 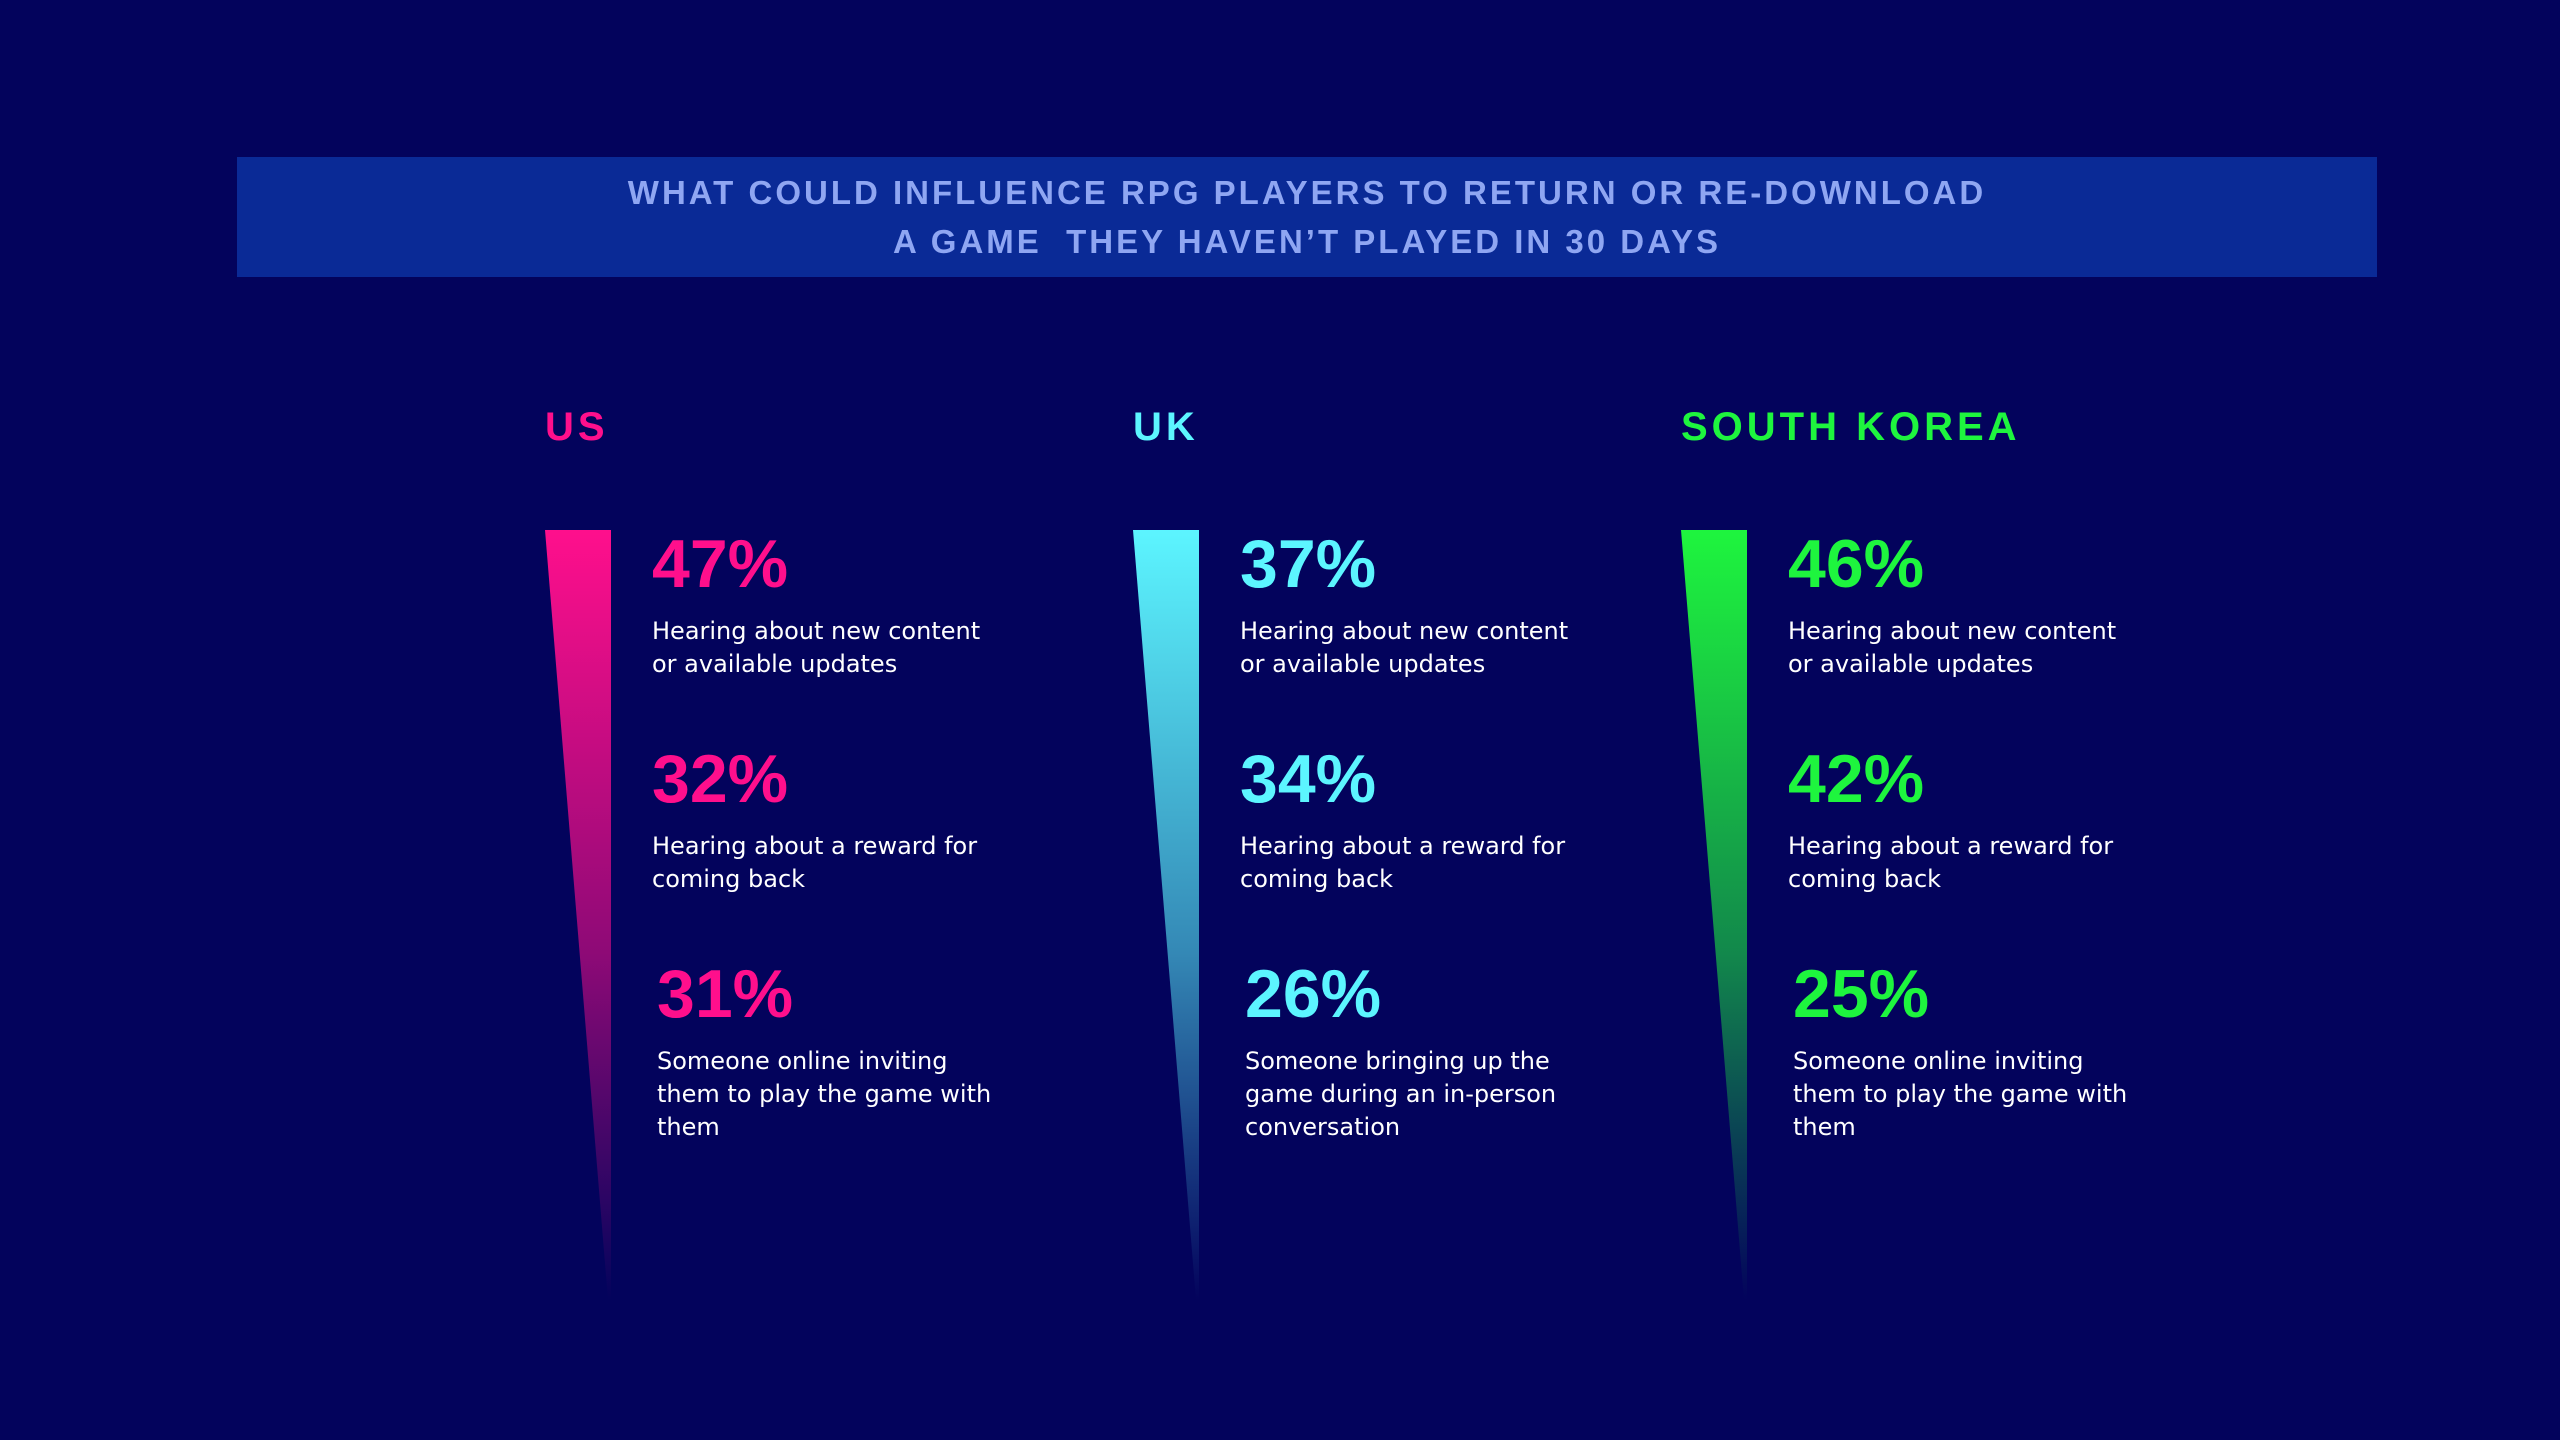 What do you see at coordinates (720, 779) in the screenshot?
I see `percent-label: 32%` at bounding box center [720, 779].